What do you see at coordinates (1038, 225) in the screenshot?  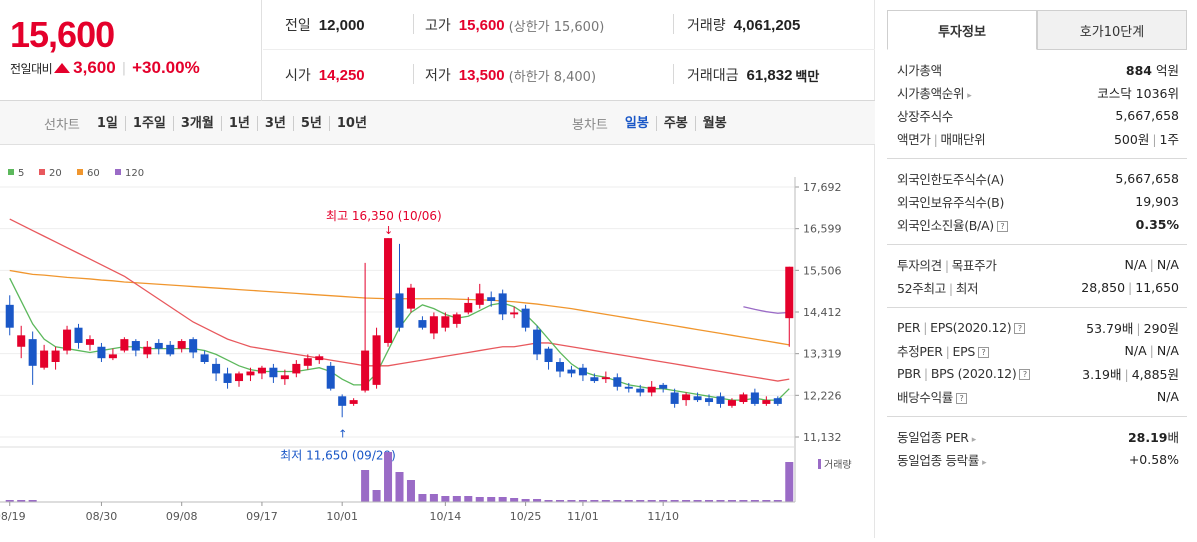 I see `foreign-ratio-row: 외국인소진율(B/A)? 0.35%` at bounding box center [1038, 225].